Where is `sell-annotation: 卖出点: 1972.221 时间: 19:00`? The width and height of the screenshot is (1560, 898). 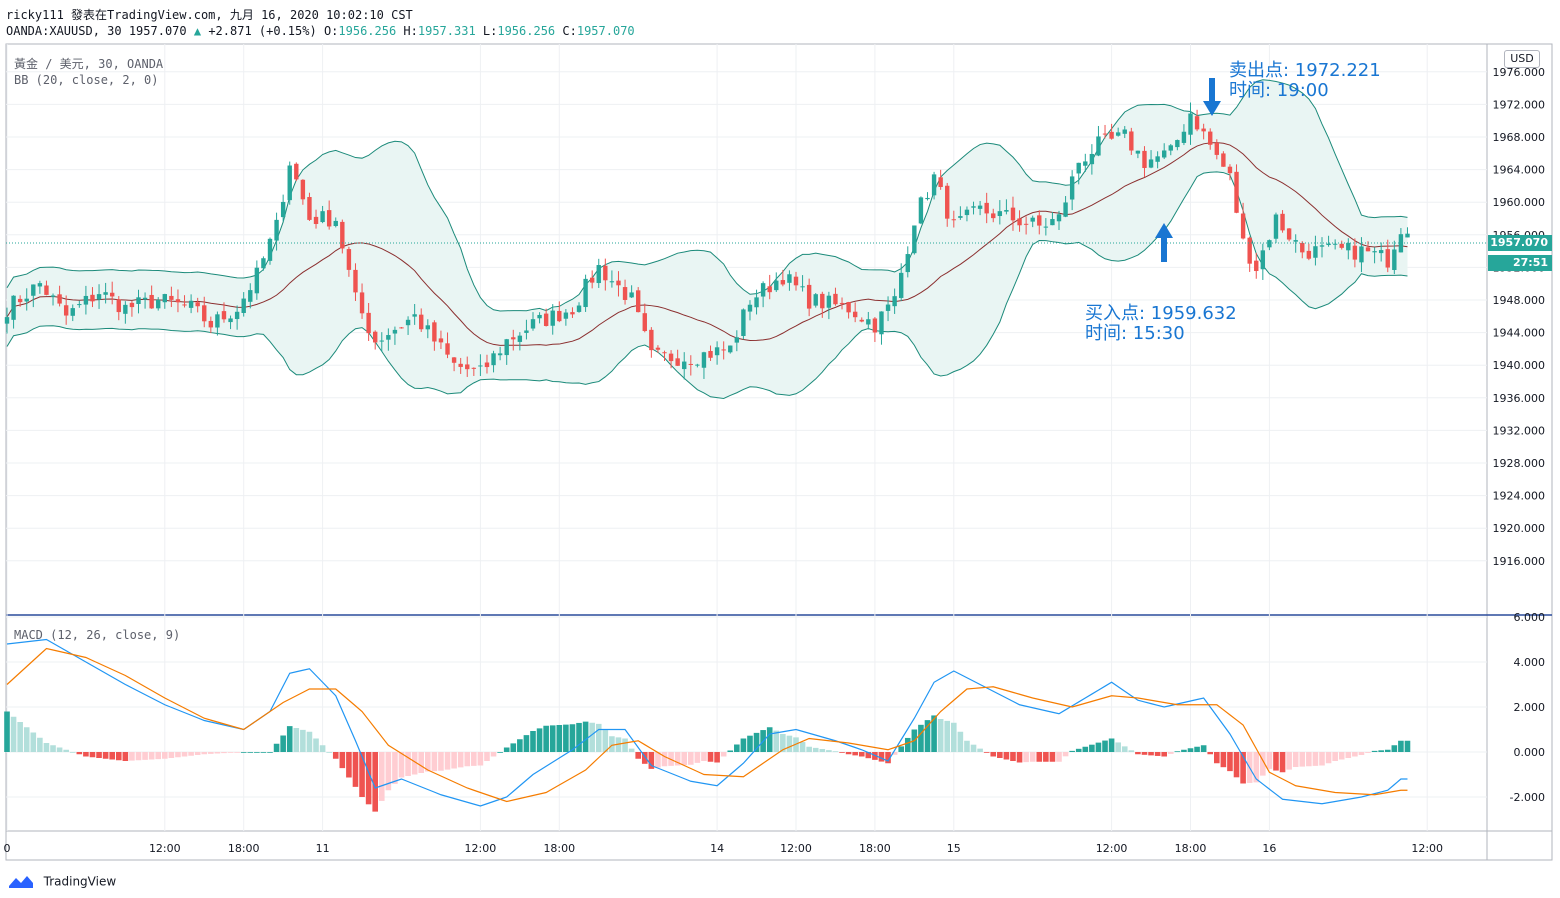
sell-annotation: 卖出点: 1972.221 时间: 19:00 is located at coordinates (1305, 81).